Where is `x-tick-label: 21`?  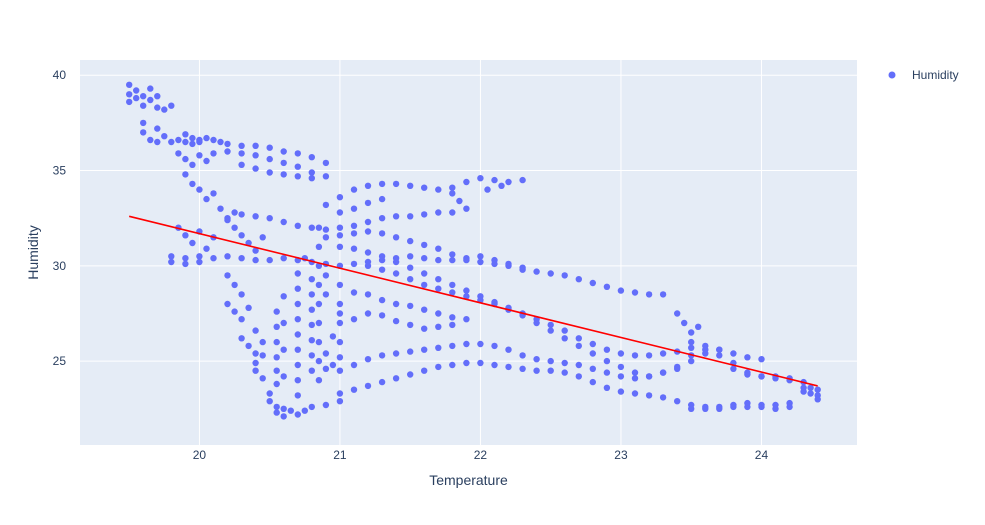
x-tick-label: 21 is located at coordinates (340, 455).